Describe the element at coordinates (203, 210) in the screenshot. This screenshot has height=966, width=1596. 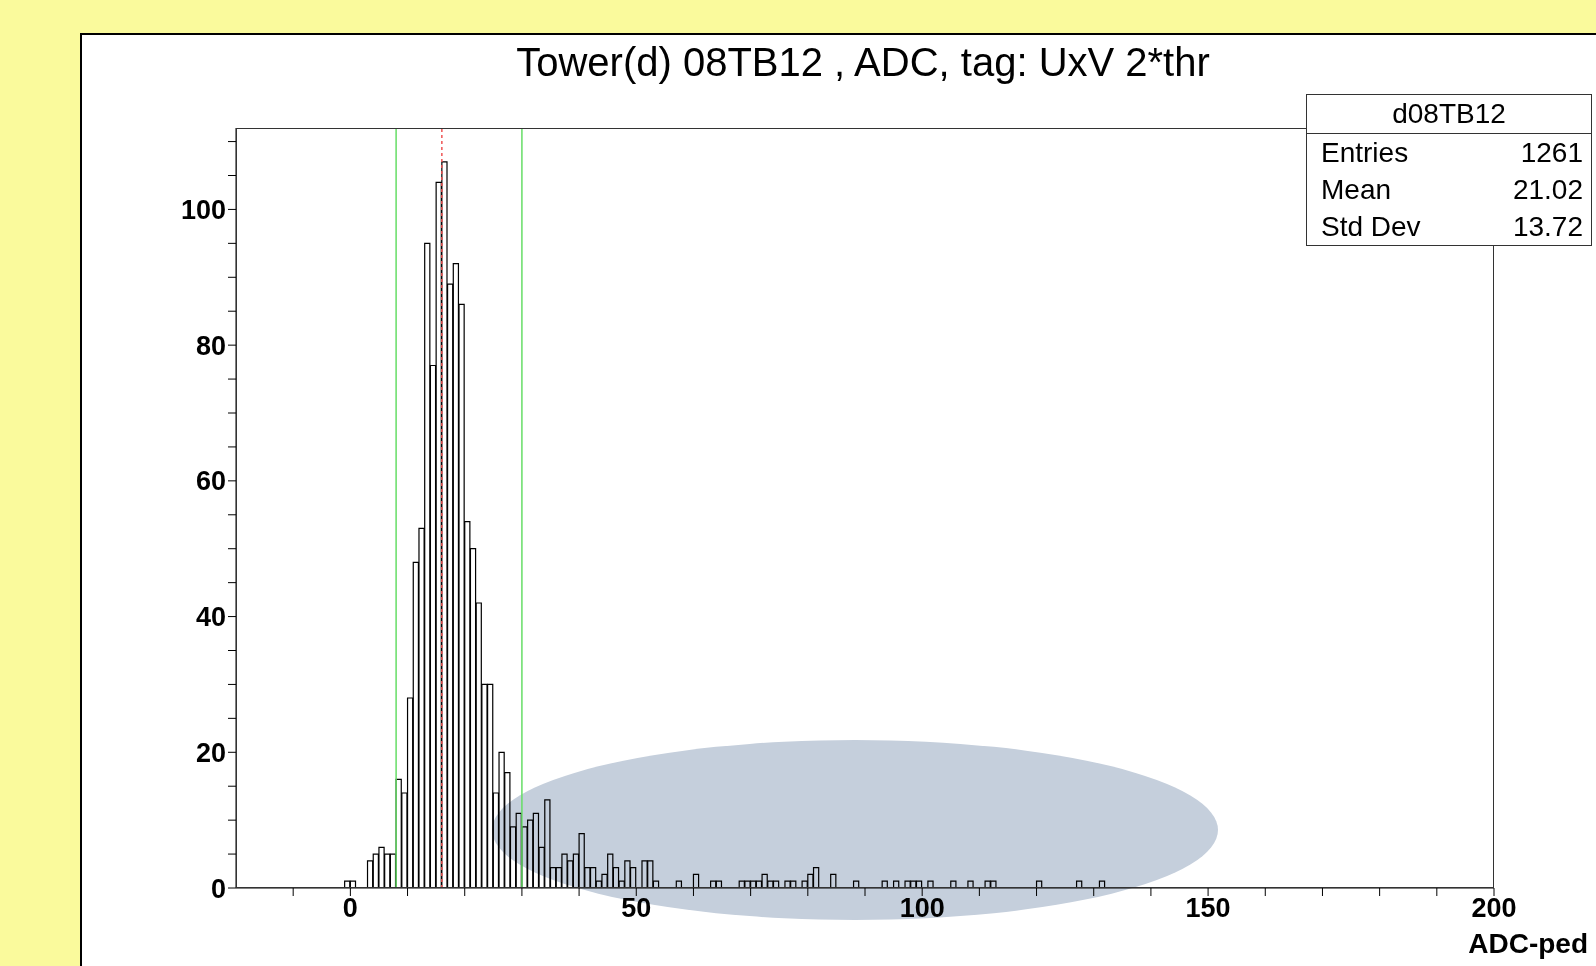
I see `y-tick-label: 100` at that location.